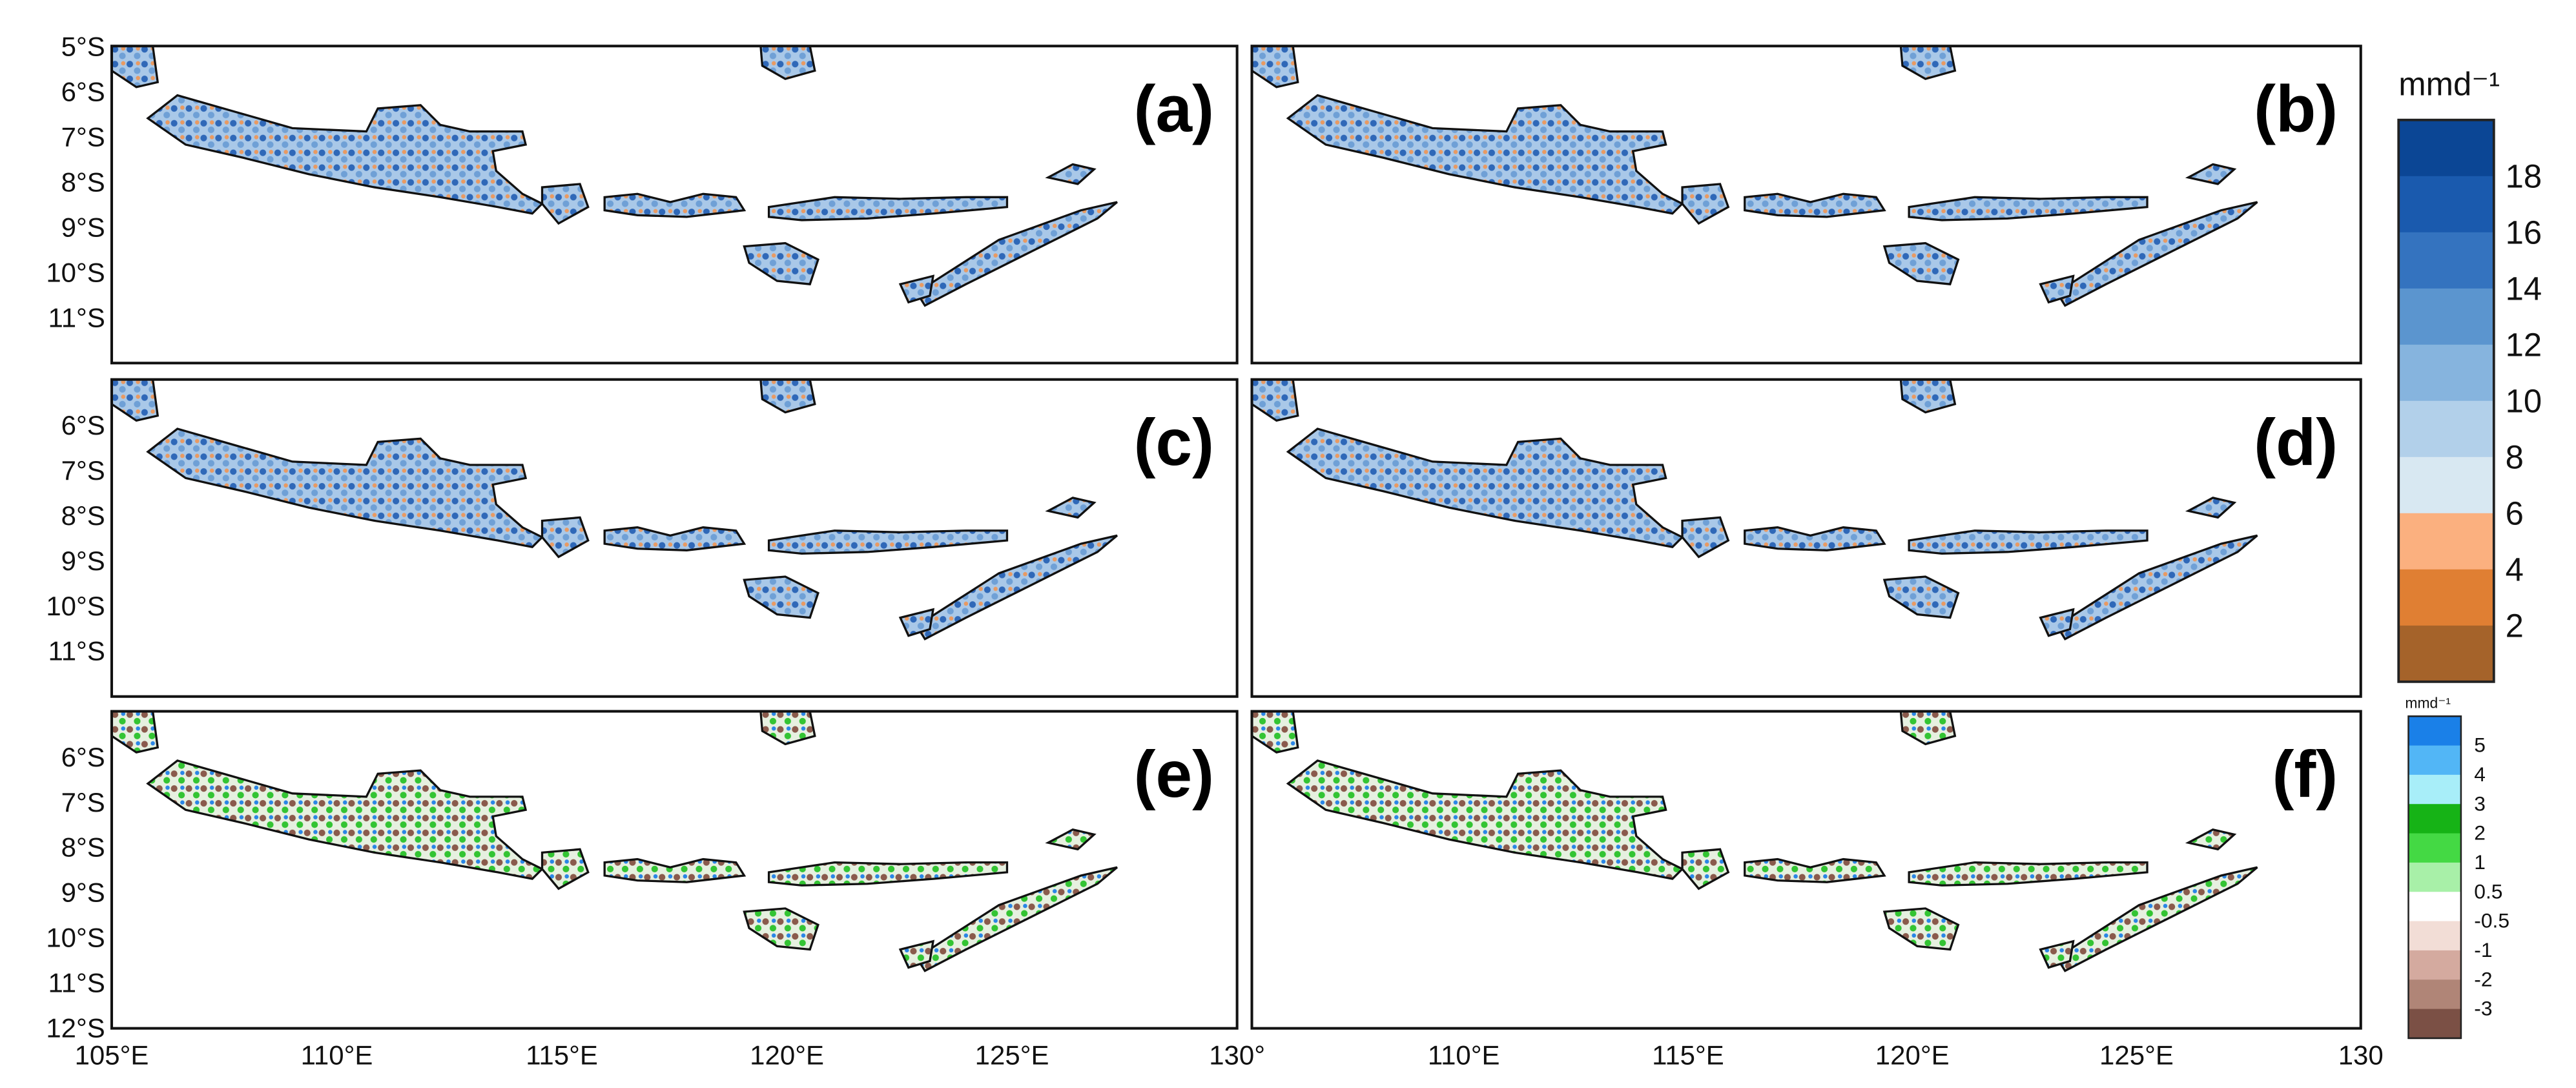 This screenshot has width=2576, height=1088. What do you see at coordinates (2480, 862) in the screenshot?
I see `colorbar-label: 1` at bounding box center [2480, 862].